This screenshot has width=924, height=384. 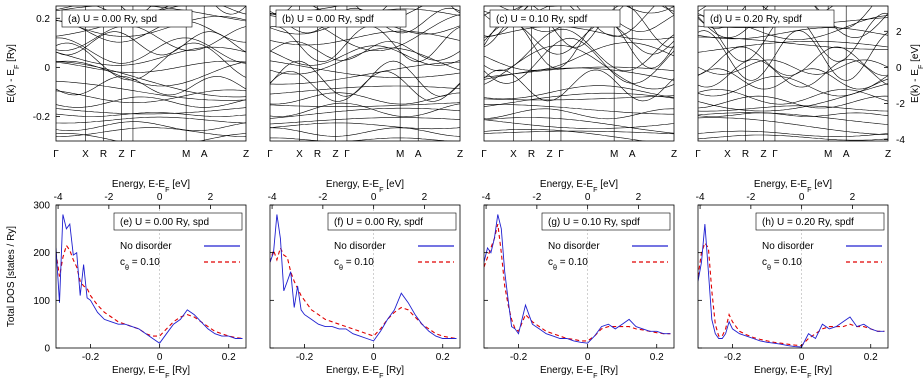 I want to click on band-panel-label: (a) U = 0.00 Ry, spd, so click(x=112, y=19).